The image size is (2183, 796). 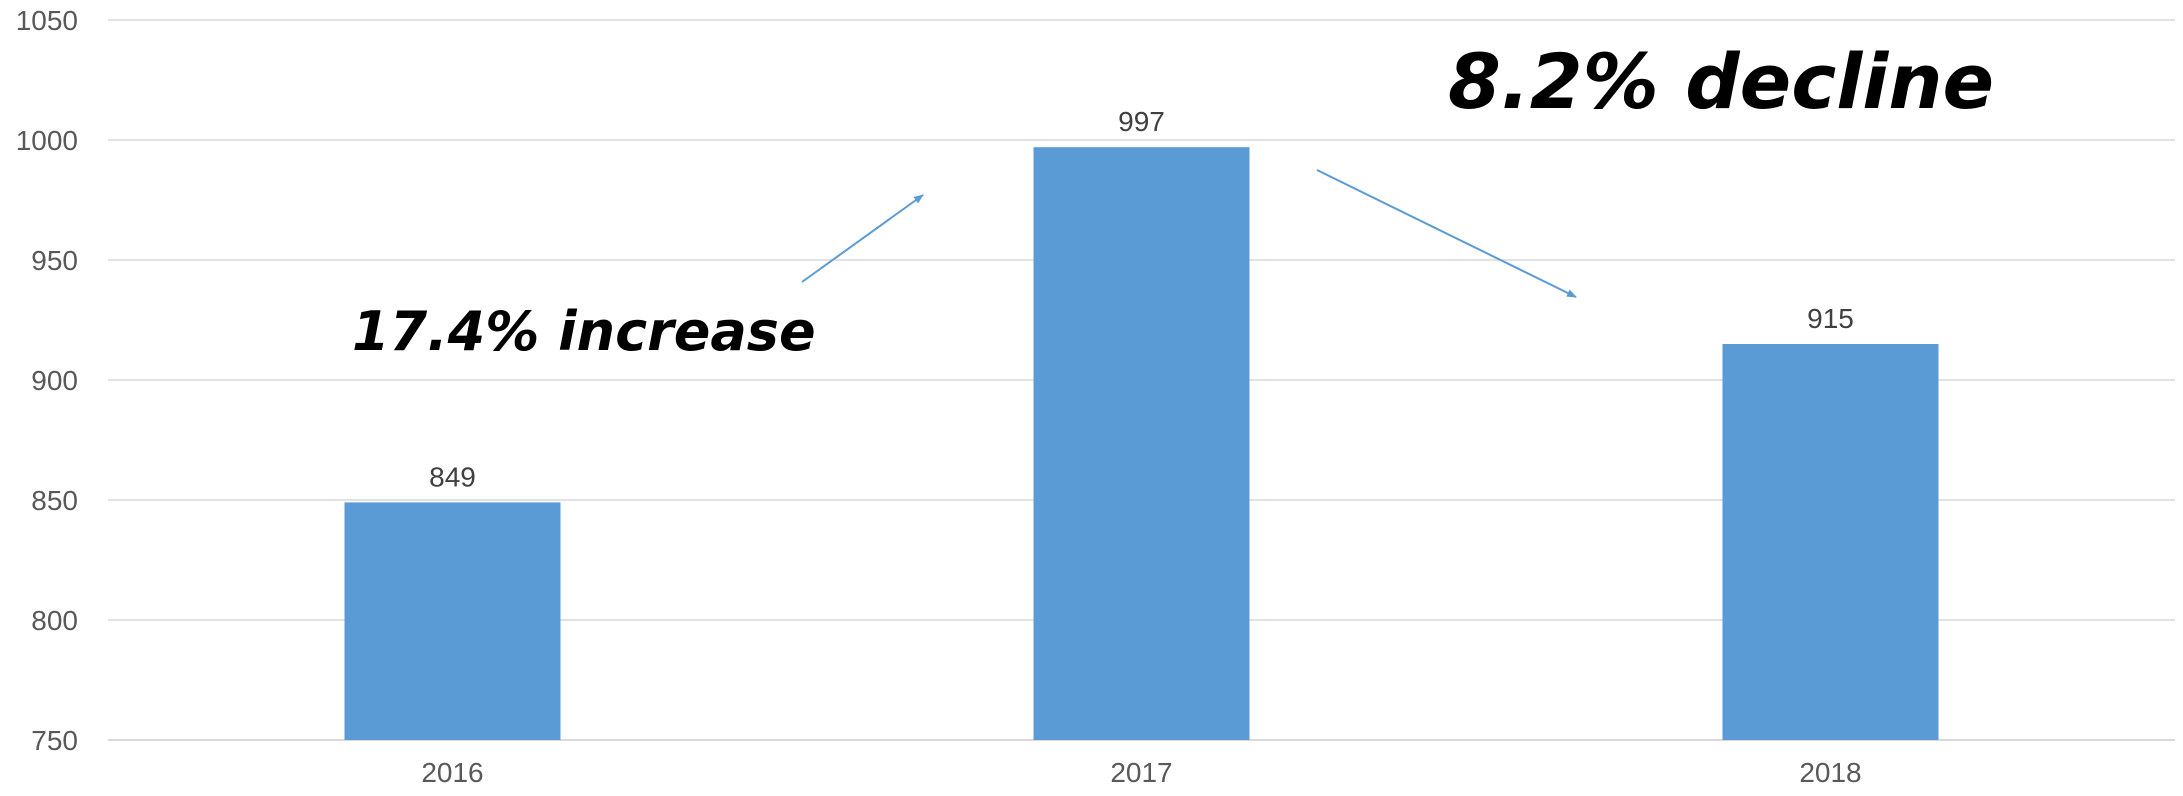 I want to click on x-tick-label: 2017, so click(x=1141, y=772).